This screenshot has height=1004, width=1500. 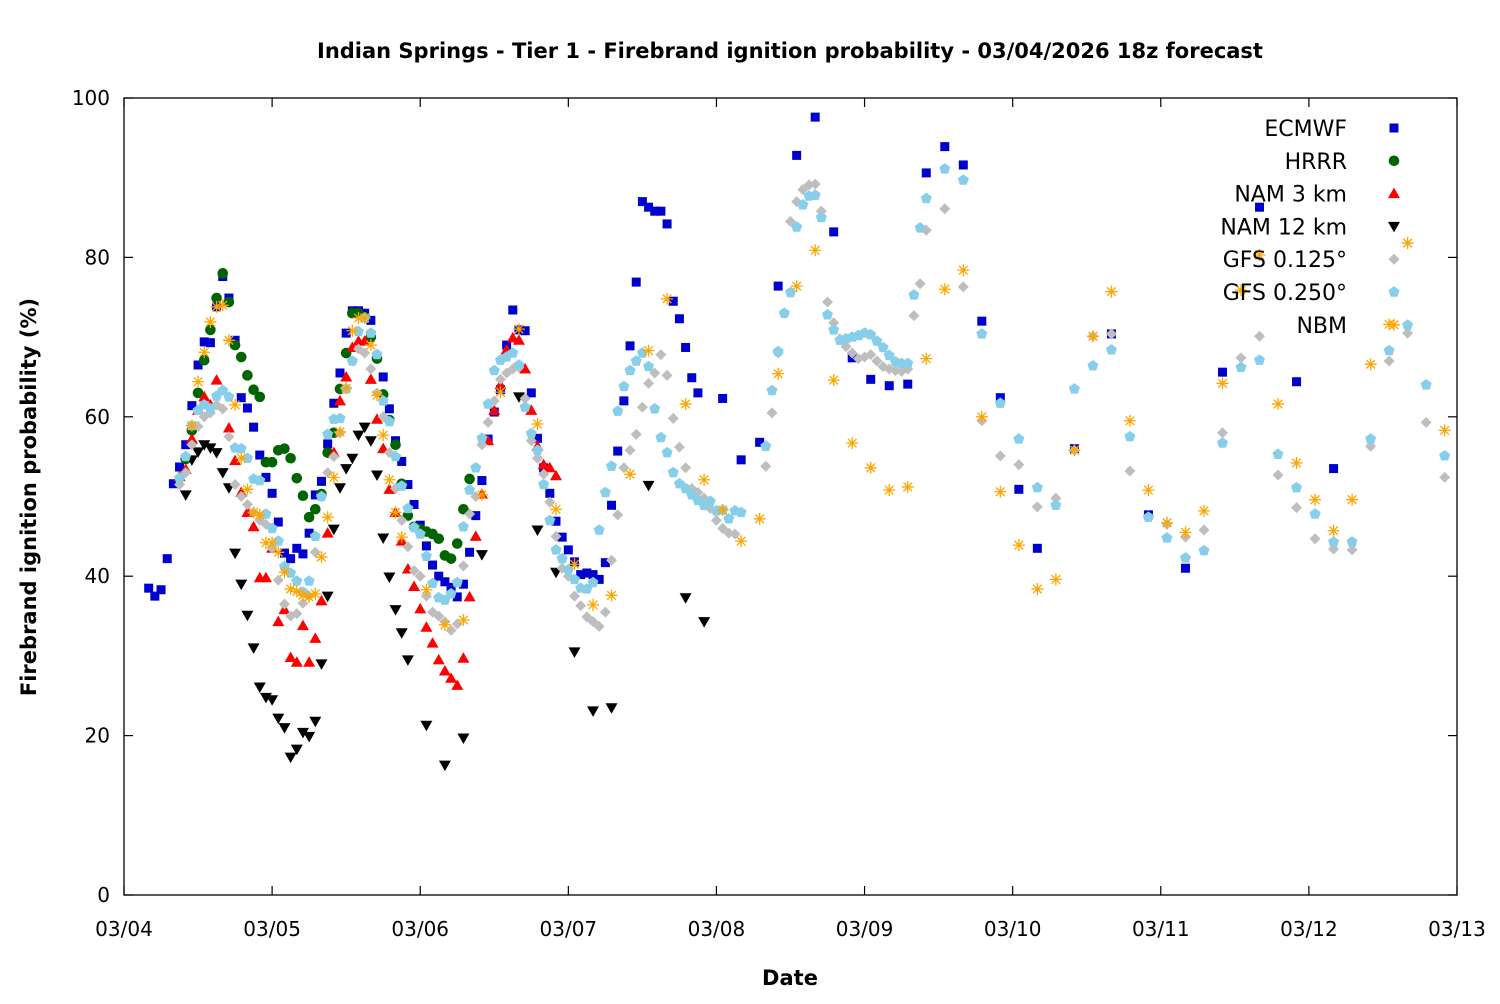 I want to click on legend-marker-triangle-down-icon, so click(x=1394, y=227).